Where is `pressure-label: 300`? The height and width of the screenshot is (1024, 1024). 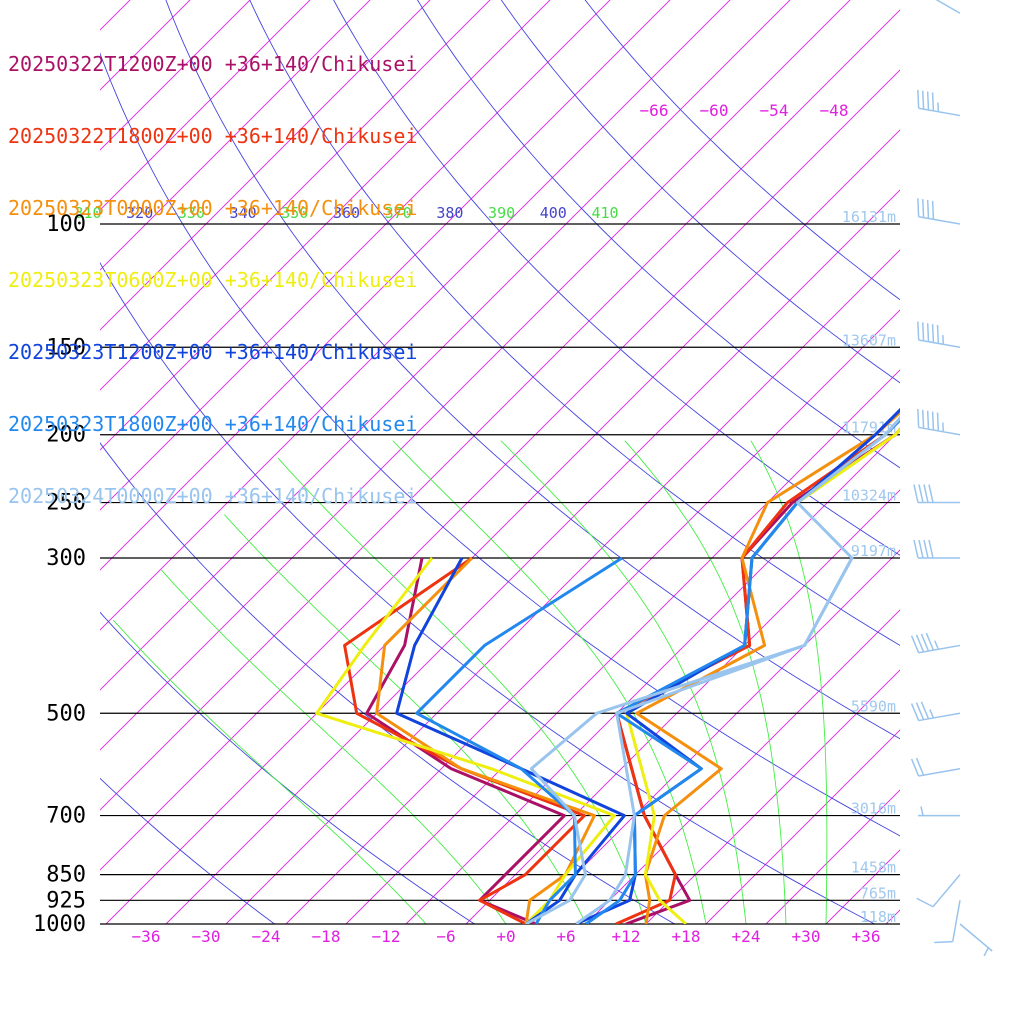
pressure-label: 300 is located at coordinates (66, 558).